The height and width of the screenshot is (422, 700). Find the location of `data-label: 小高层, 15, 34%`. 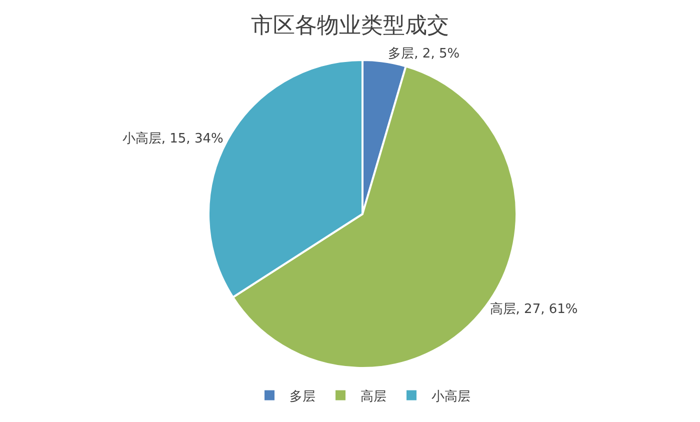

data-label: 小高层, 15, 34% is located at coordinates (173, 138).